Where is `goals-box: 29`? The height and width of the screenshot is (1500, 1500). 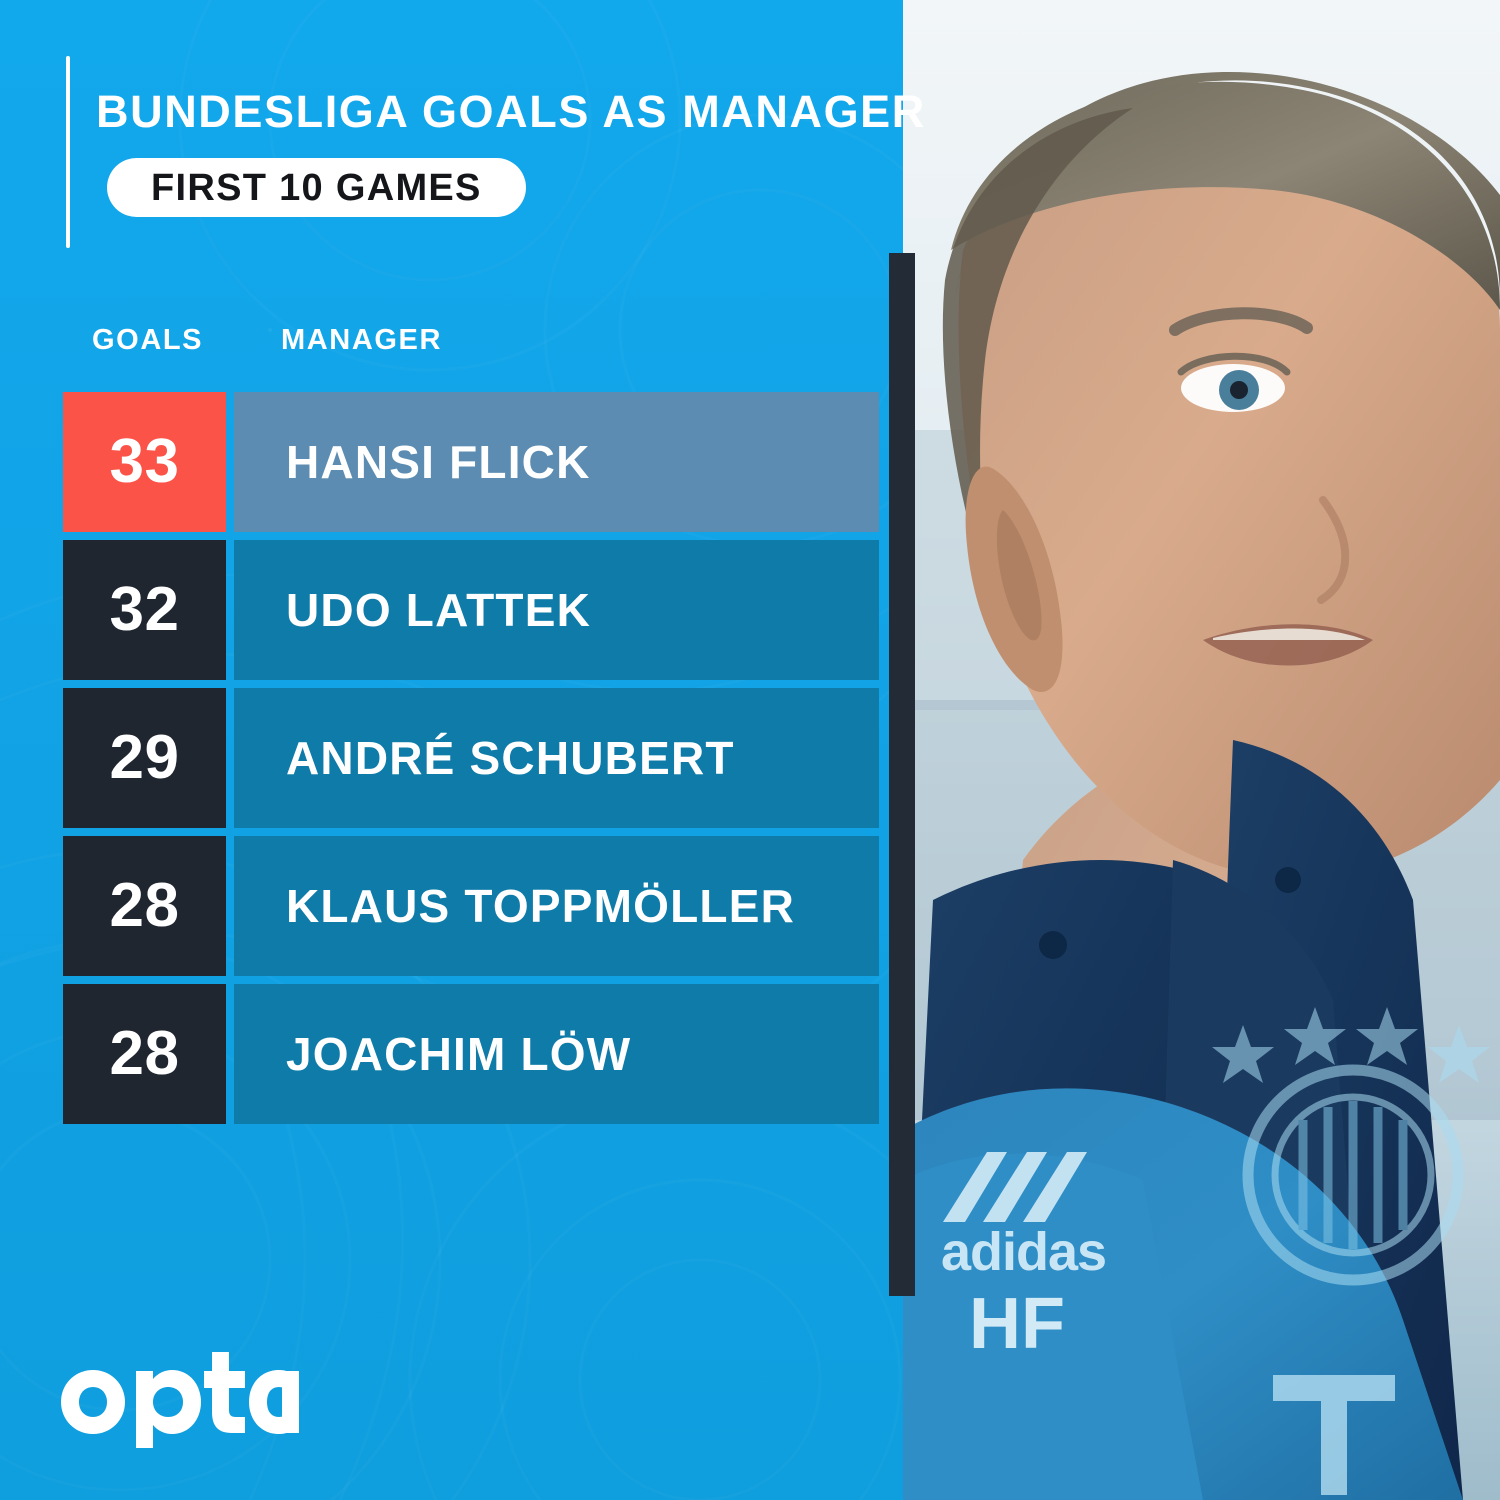 goals-box: 29 is located at coordinates (144, 758).